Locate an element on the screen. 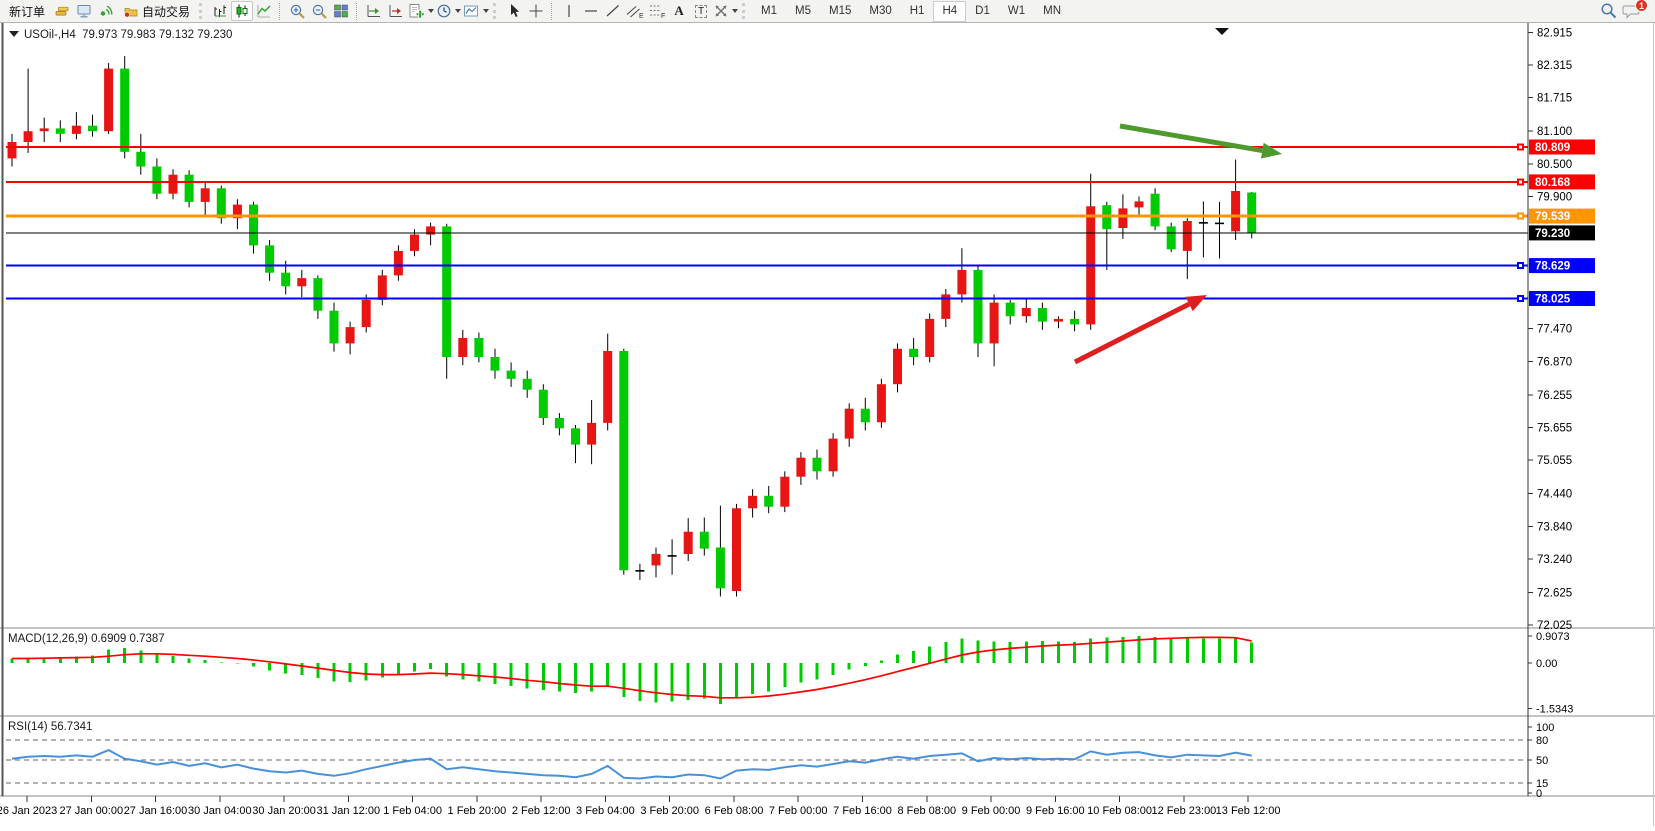 The image size is (1655, 831). text-tool-button: A is located at coordinates (679, 11).